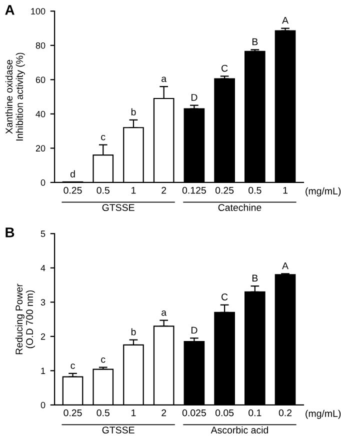  Describe the element at coordinates (10, 233) in the screenshot. I see `chart-title: B` at that location.